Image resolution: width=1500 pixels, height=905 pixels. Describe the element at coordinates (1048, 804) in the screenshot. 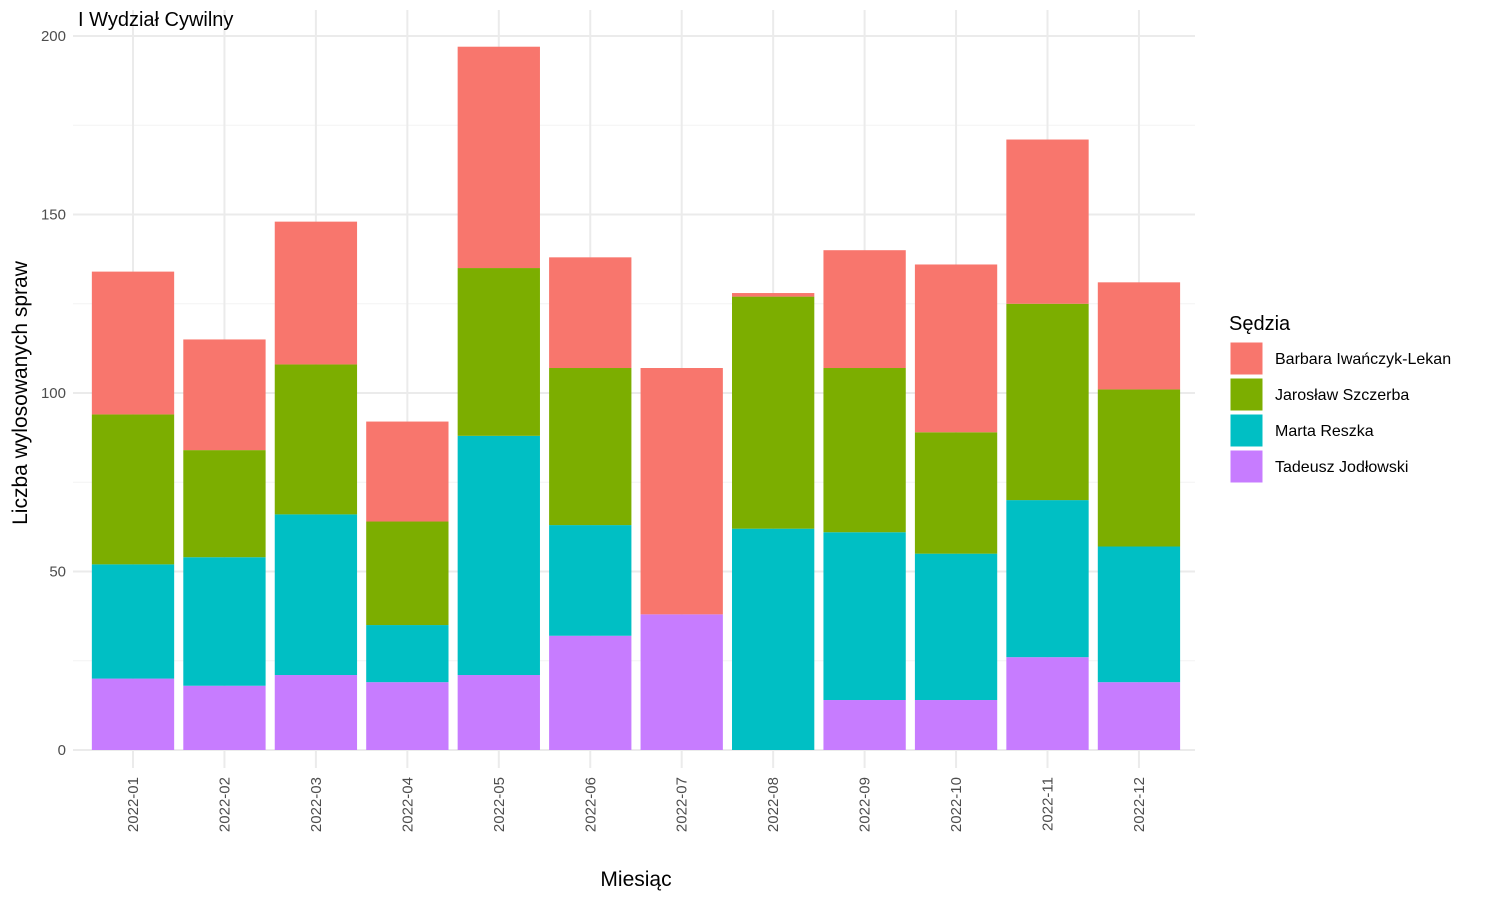

I see `x-tick-label: 2022-11` at that location.